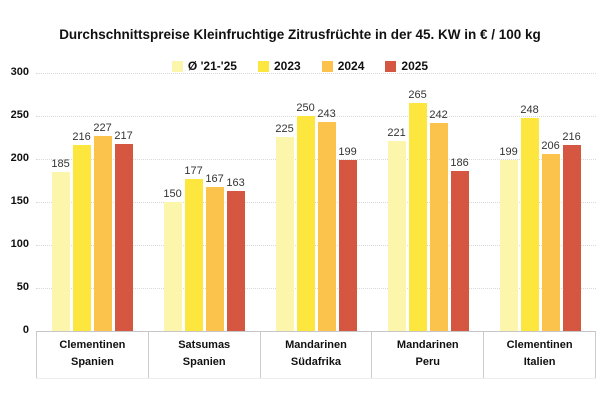 This screenshot has height=400, width=600. Describe the element at coordinates (428, 361) in the screenshot. I see `category-label-line2: Peru` at that location.